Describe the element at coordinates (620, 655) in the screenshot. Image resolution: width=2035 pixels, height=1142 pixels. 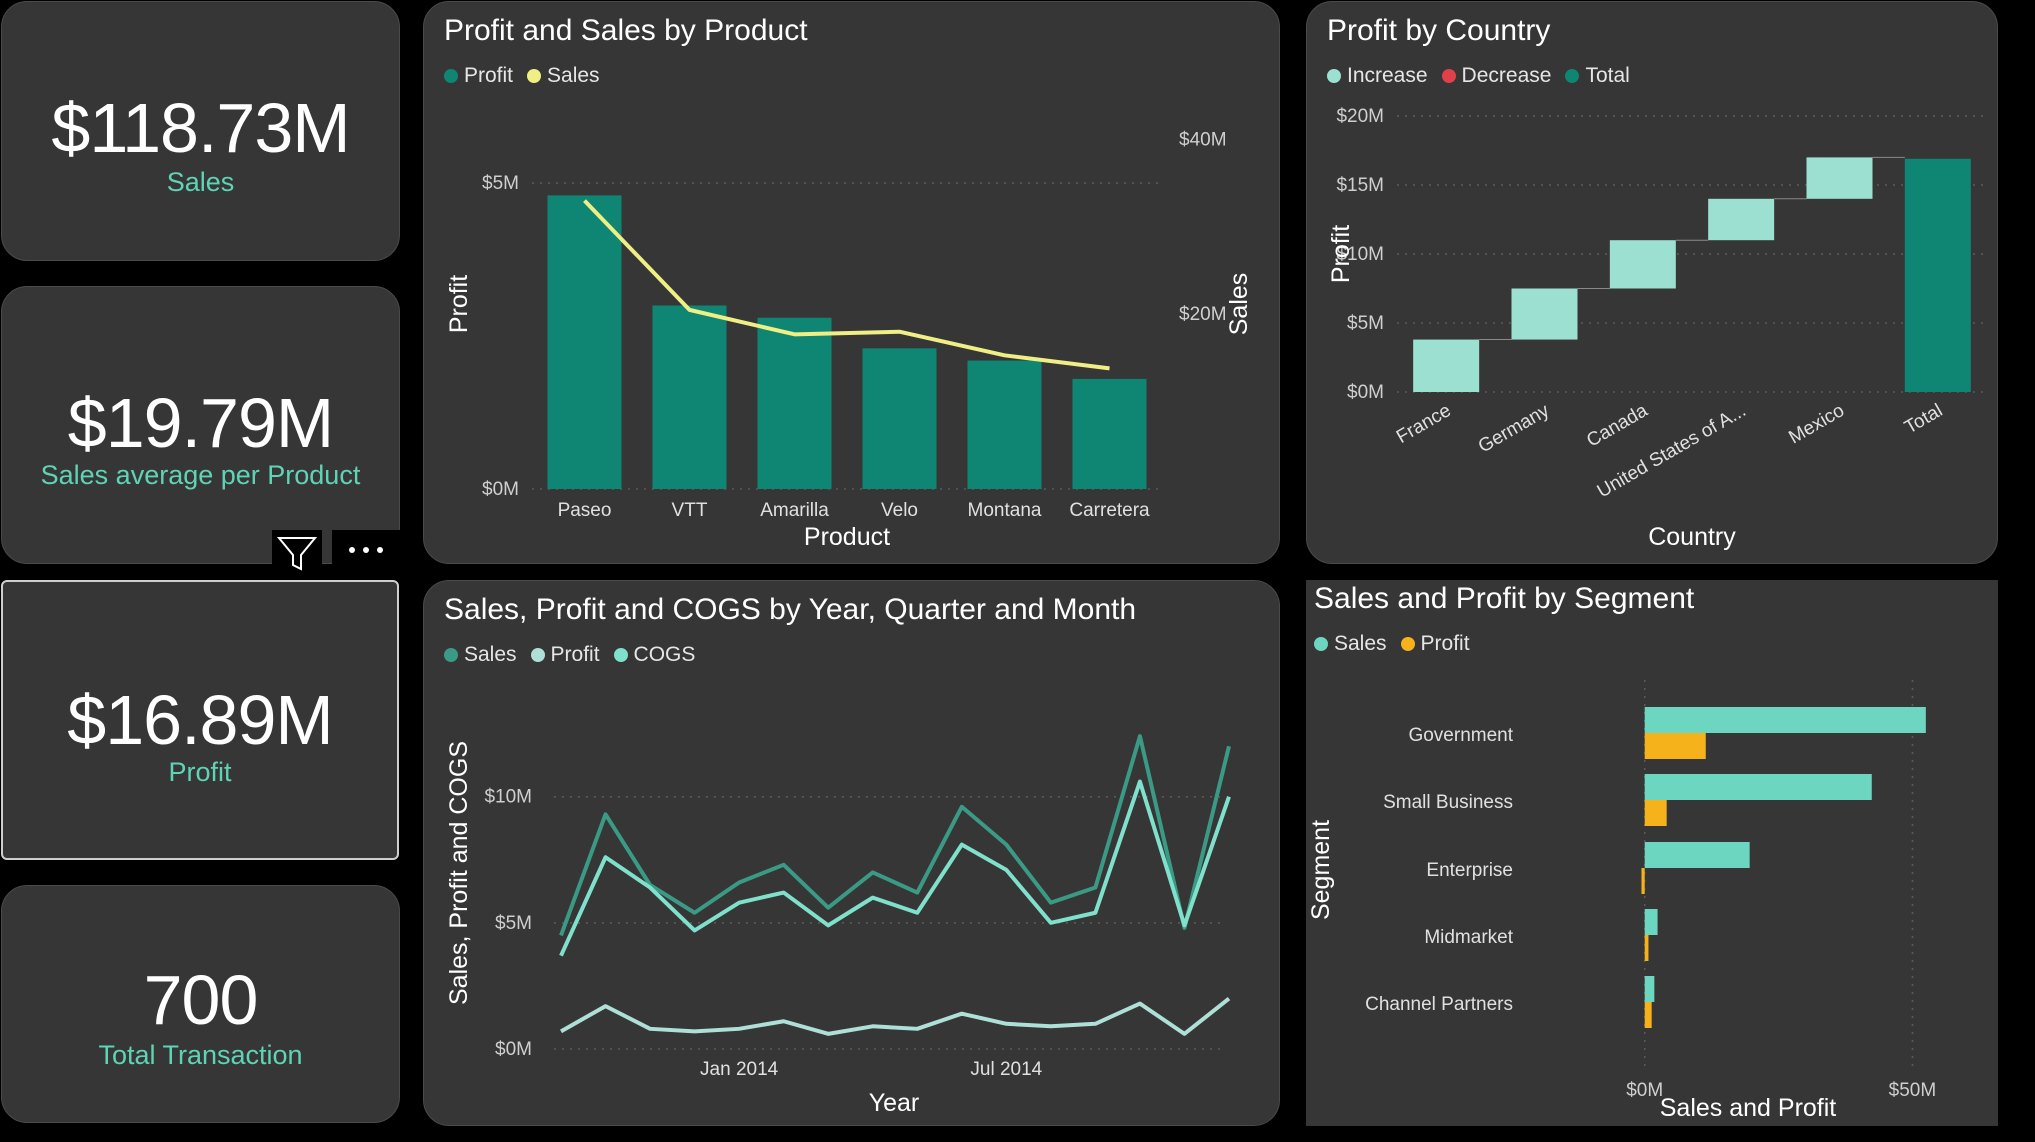
I see `legend-dot-cogs` at that location.